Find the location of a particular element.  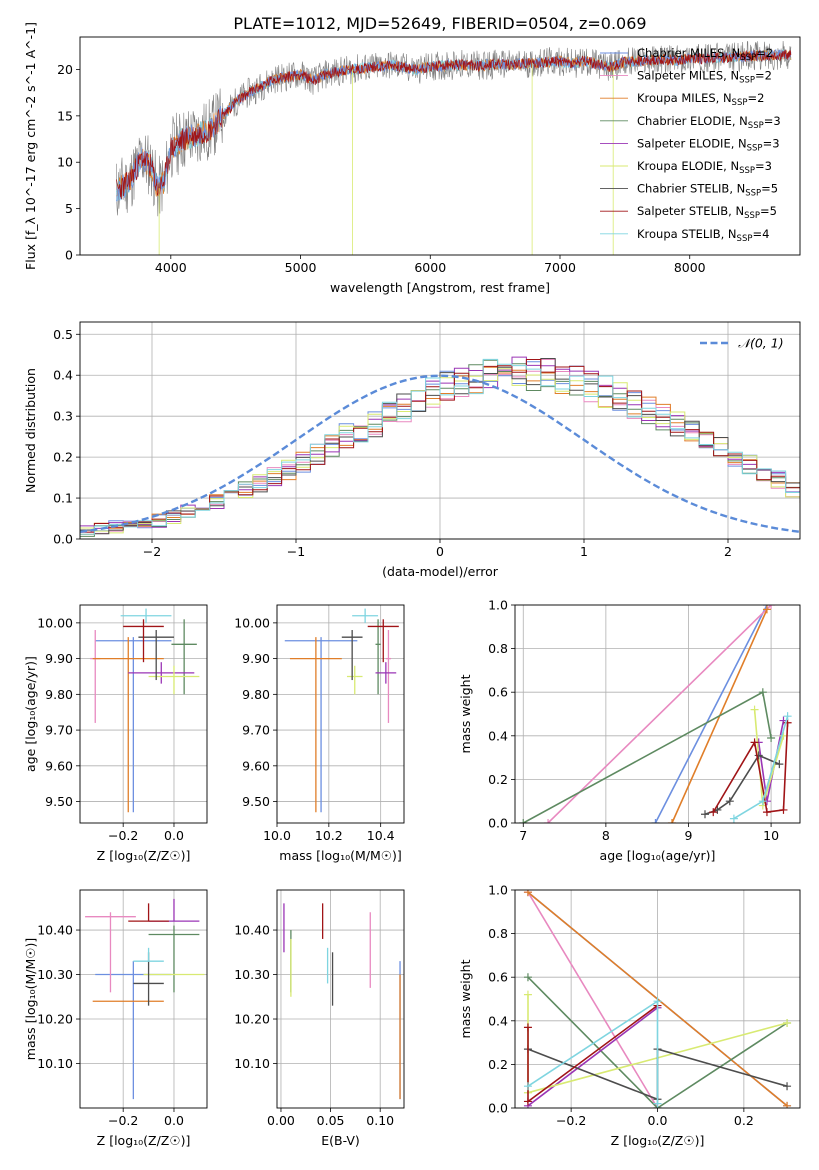

x-tick-label: −2 is located at coordinates (152, 551).